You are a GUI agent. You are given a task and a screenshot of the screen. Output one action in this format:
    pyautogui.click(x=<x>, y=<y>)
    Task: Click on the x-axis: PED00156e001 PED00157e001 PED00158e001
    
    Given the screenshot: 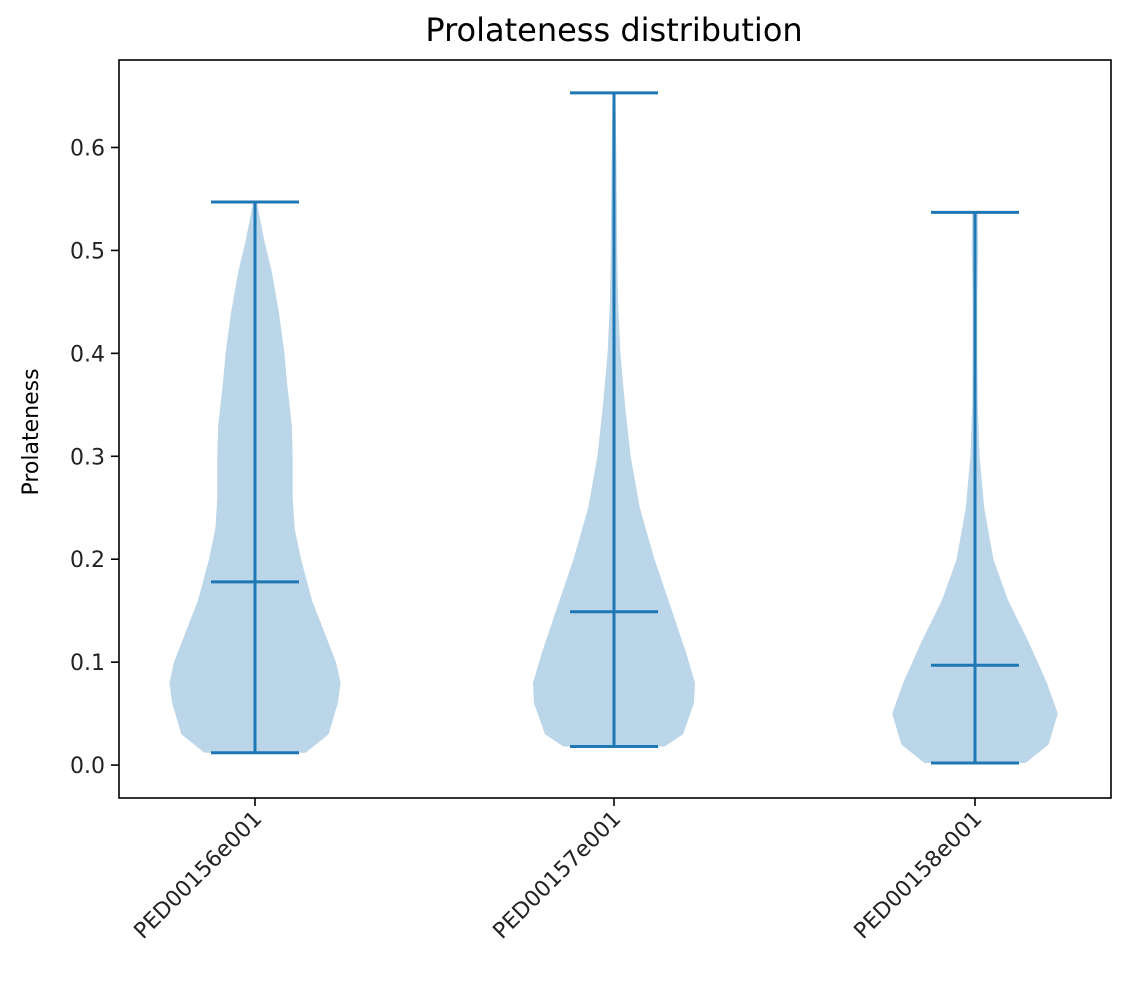 What is the action you would take?
    pyautogui.click(x=559, y=871)
    